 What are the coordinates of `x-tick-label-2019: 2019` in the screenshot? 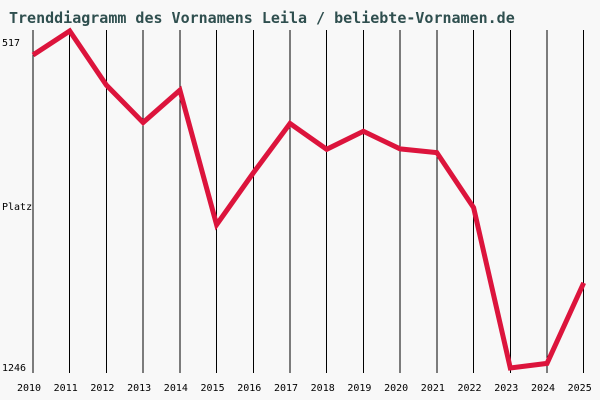 It's located at (359, 388).